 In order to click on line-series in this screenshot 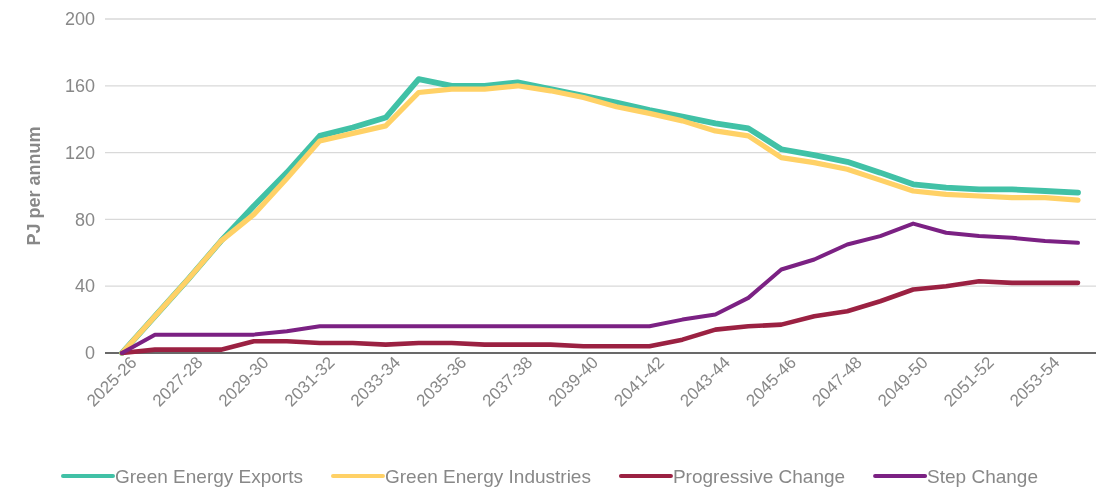, I will do `click(600, 317)`.